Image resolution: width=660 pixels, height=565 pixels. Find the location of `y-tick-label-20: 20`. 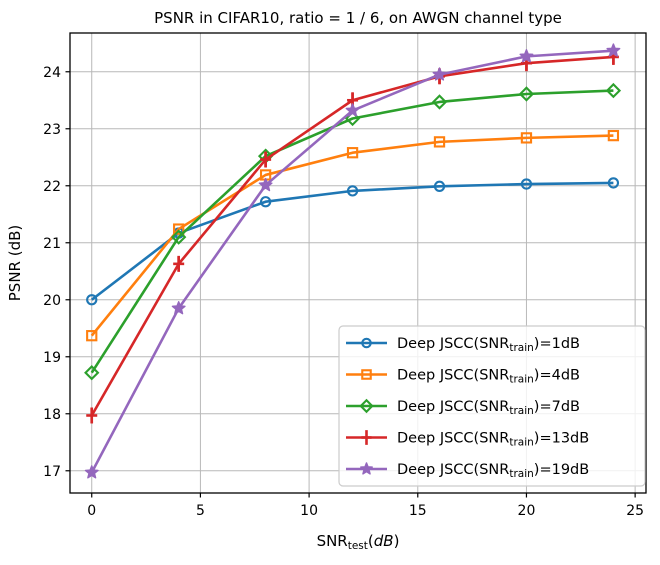

y-tick-label-20: 20 is located at coordinates (52, 301).